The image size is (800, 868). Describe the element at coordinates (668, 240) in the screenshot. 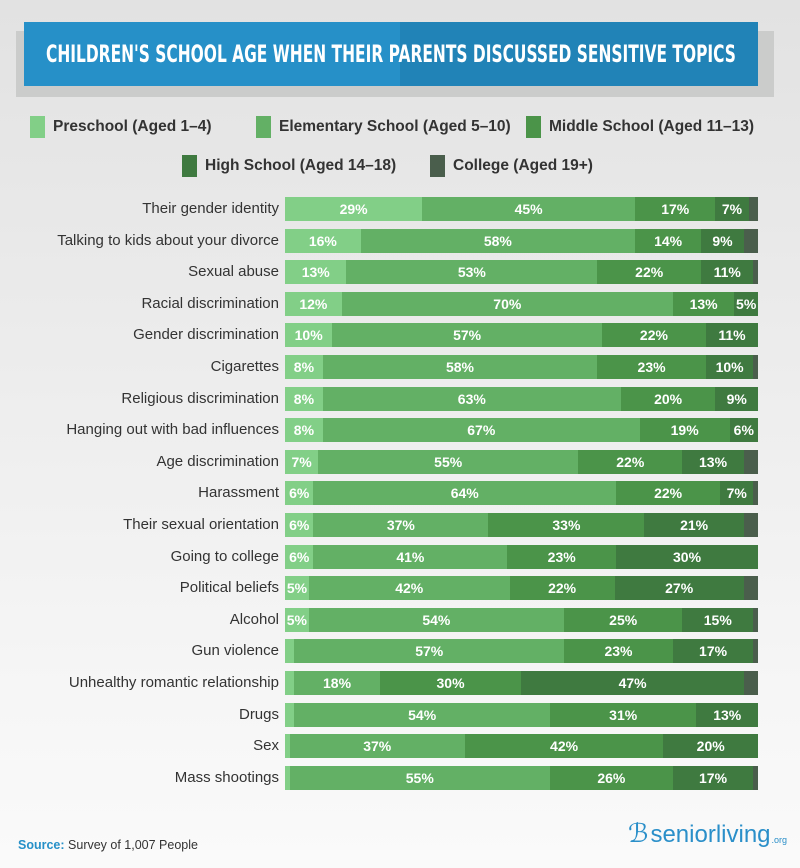

I see `bar-segment: 14%` at that location.